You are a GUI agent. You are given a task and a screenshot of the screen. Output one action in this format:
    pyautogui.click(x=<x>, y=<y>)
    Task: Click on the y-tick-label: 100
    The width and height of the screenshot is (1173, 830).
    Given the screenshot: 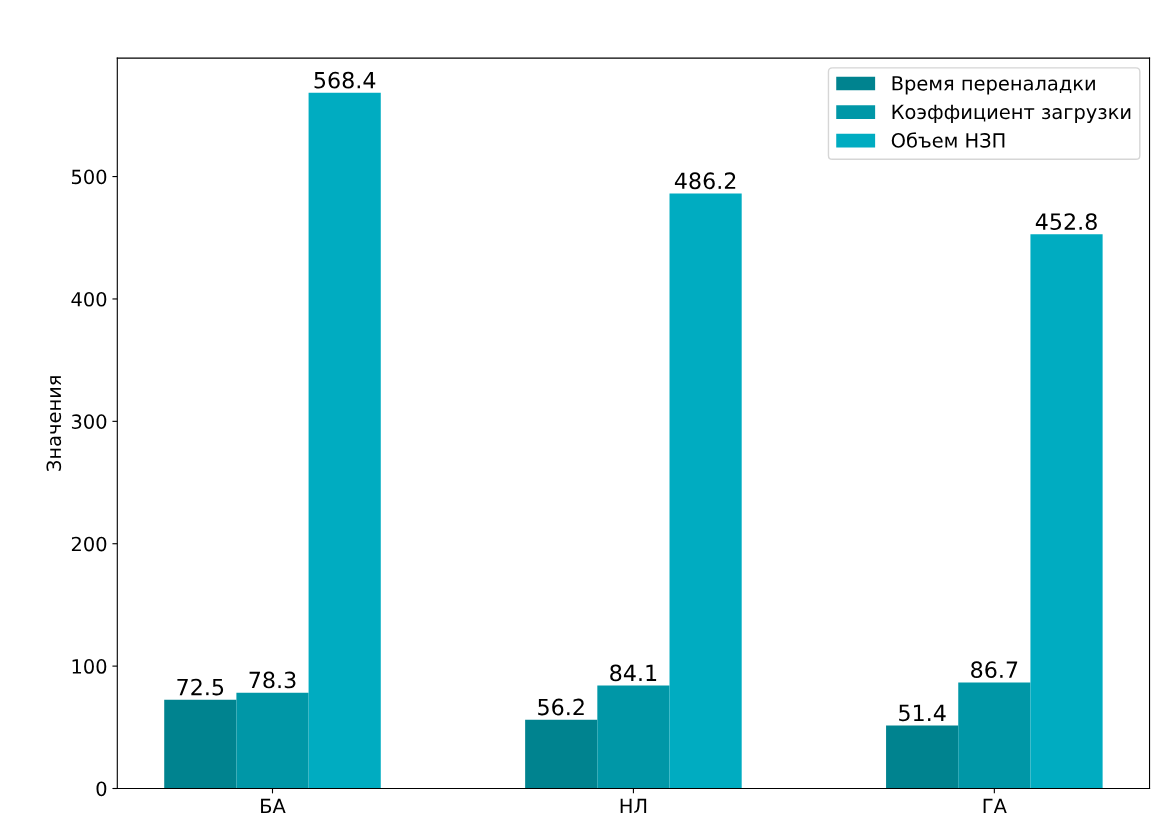 What is the action you would take?
    pyautogui.click(x=89, y=666)
    